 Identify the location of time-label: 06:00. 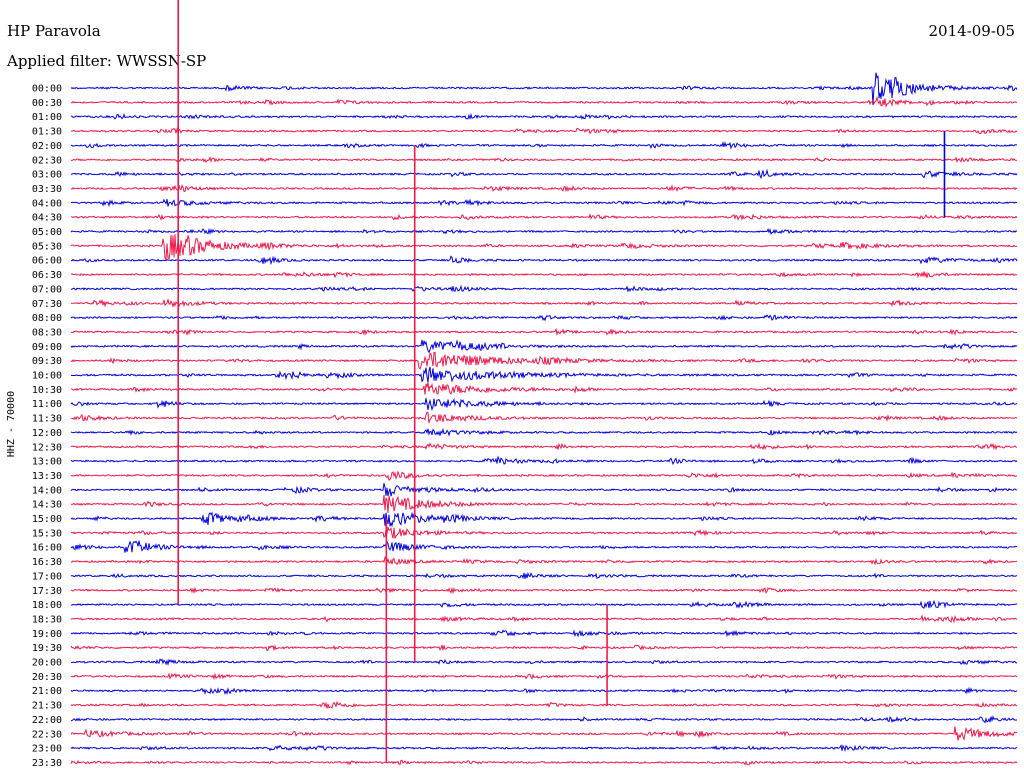
(47, 261).